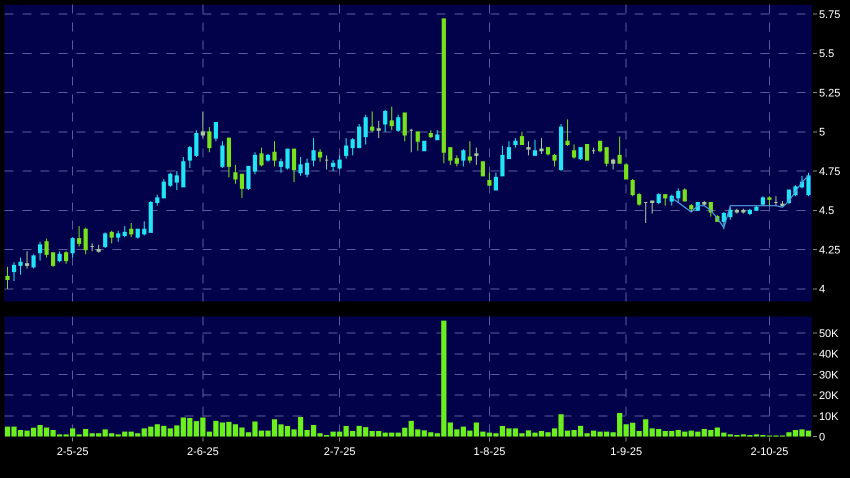 The image size is (850, 478). Describe the element at coordinates (826, 54) in the screenshot. I see `y-tick-label: 5.5` at that location.